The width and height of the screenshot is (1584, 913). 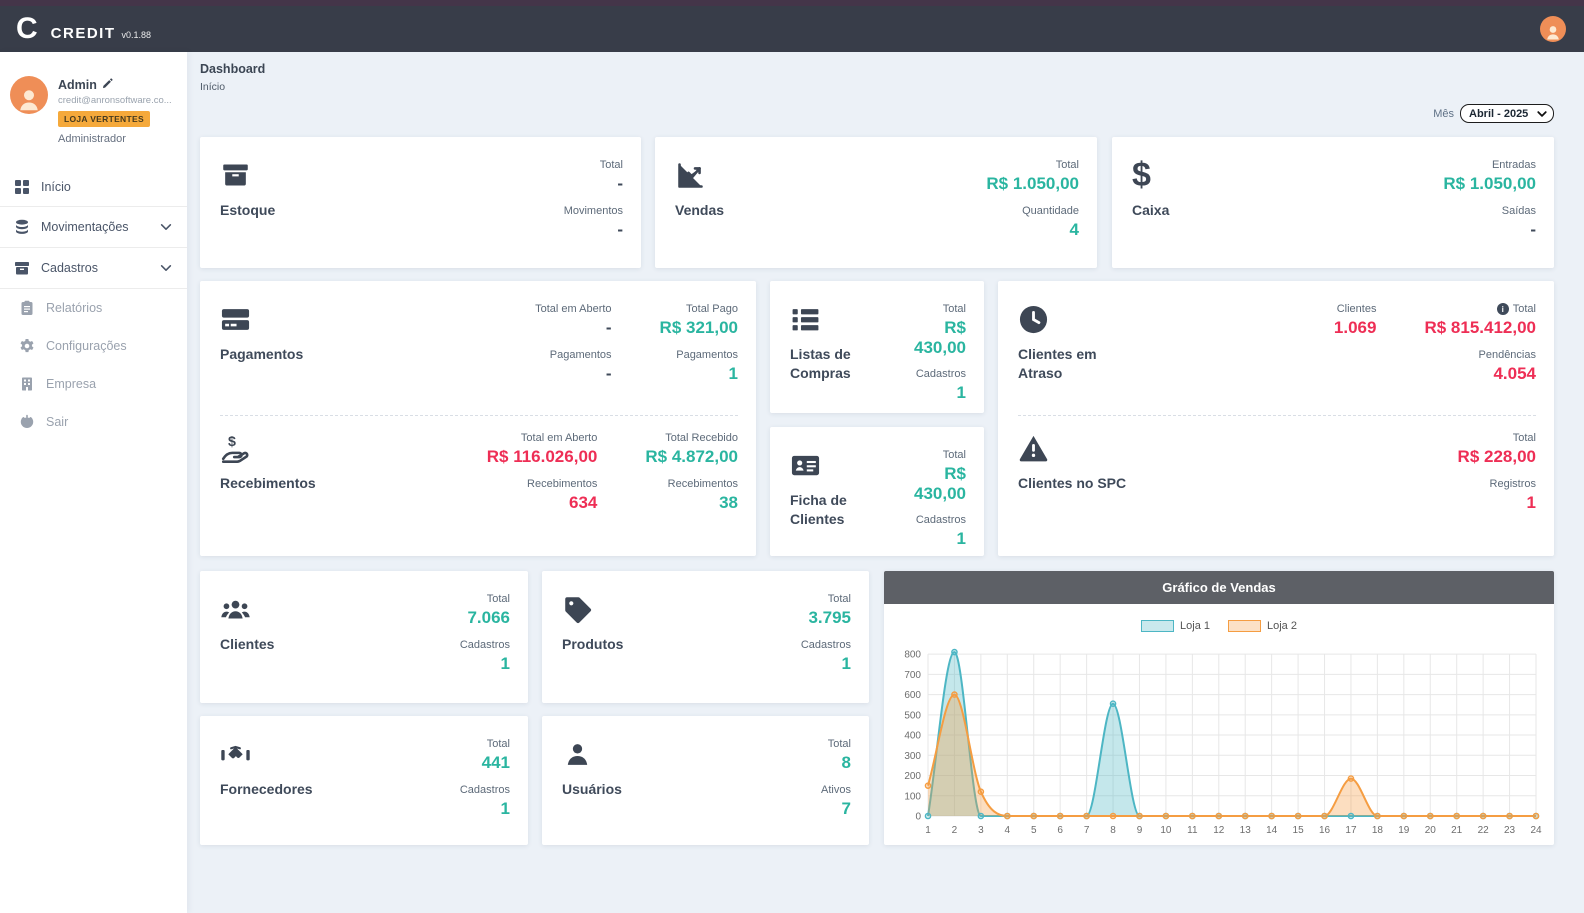 What do you see at coordinates (56, 187) in the screenshot?
I see `sidebar-item-label: Início` at bounding box center [56, 187].